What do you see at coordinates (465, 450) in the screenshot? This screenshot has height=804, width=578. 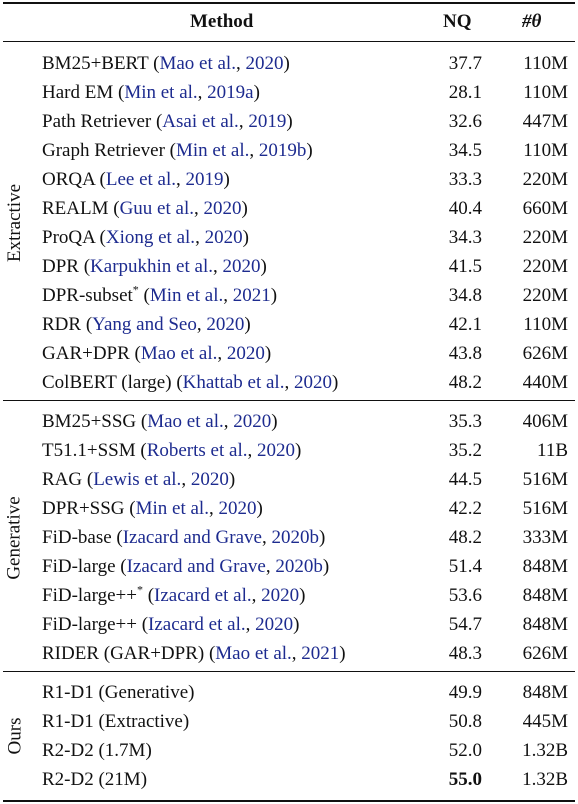 I see `nq-score: 35.2` at bounding box center [465, 450].